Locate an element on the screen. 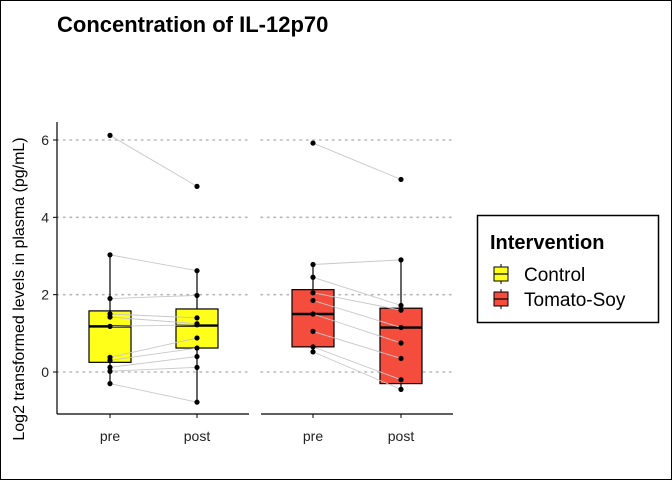 This screenshot has width=672, height=485. legend-item-tomato-soy: Tomato-Soy is located at coordinates (559, 300).